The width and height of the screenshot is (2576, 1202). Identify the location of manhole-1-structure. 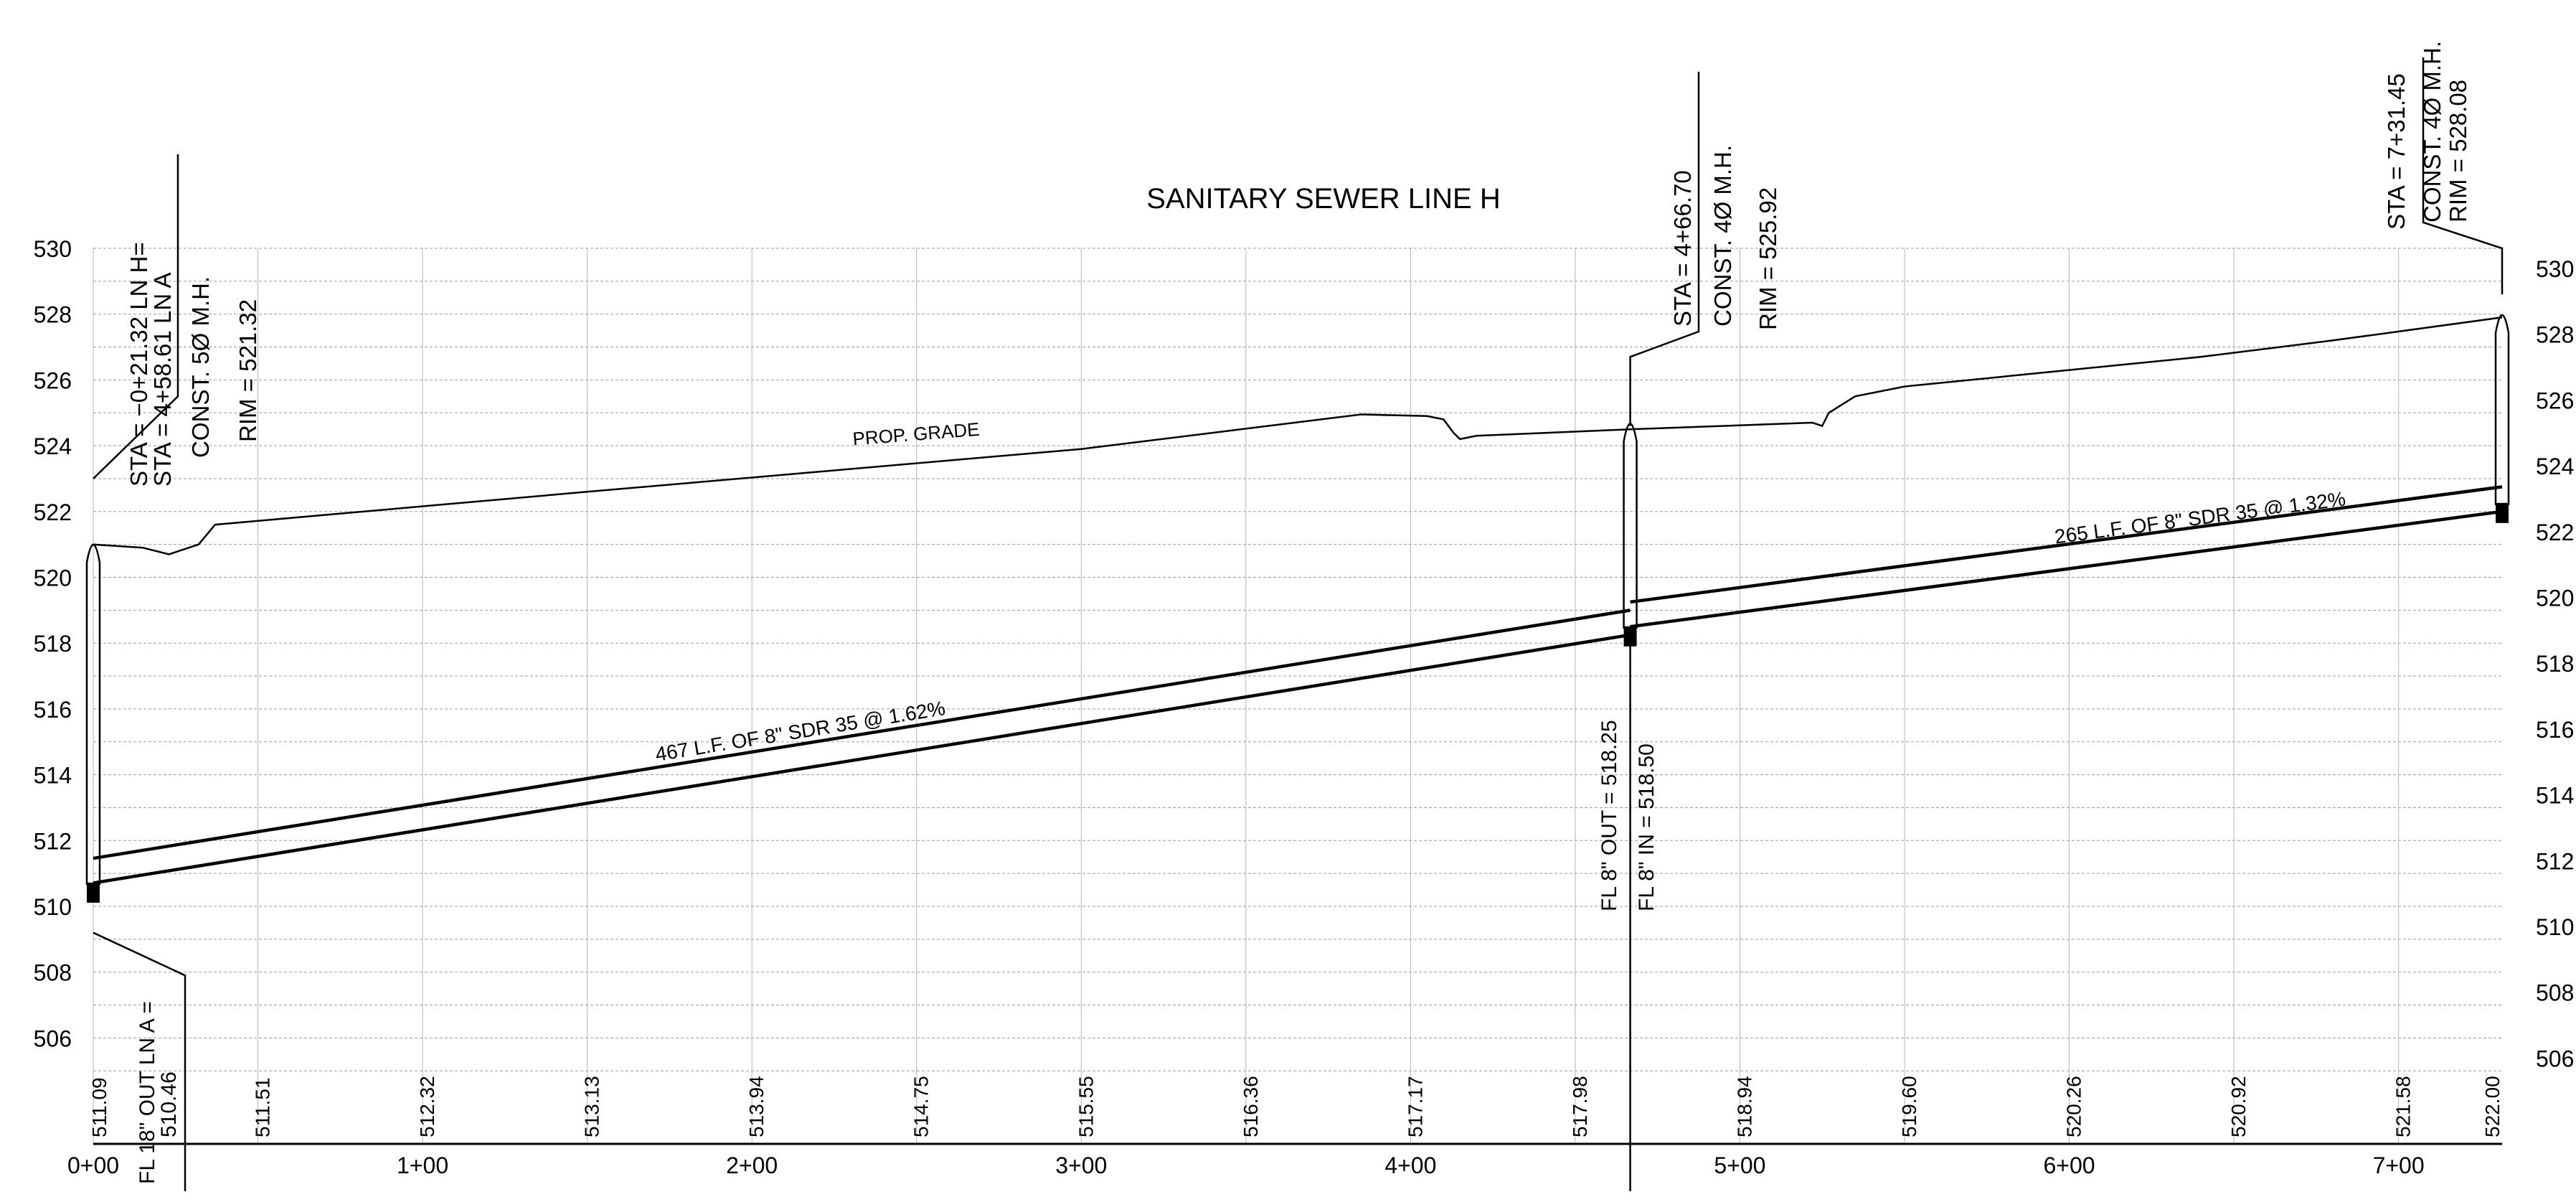
(93, 715).